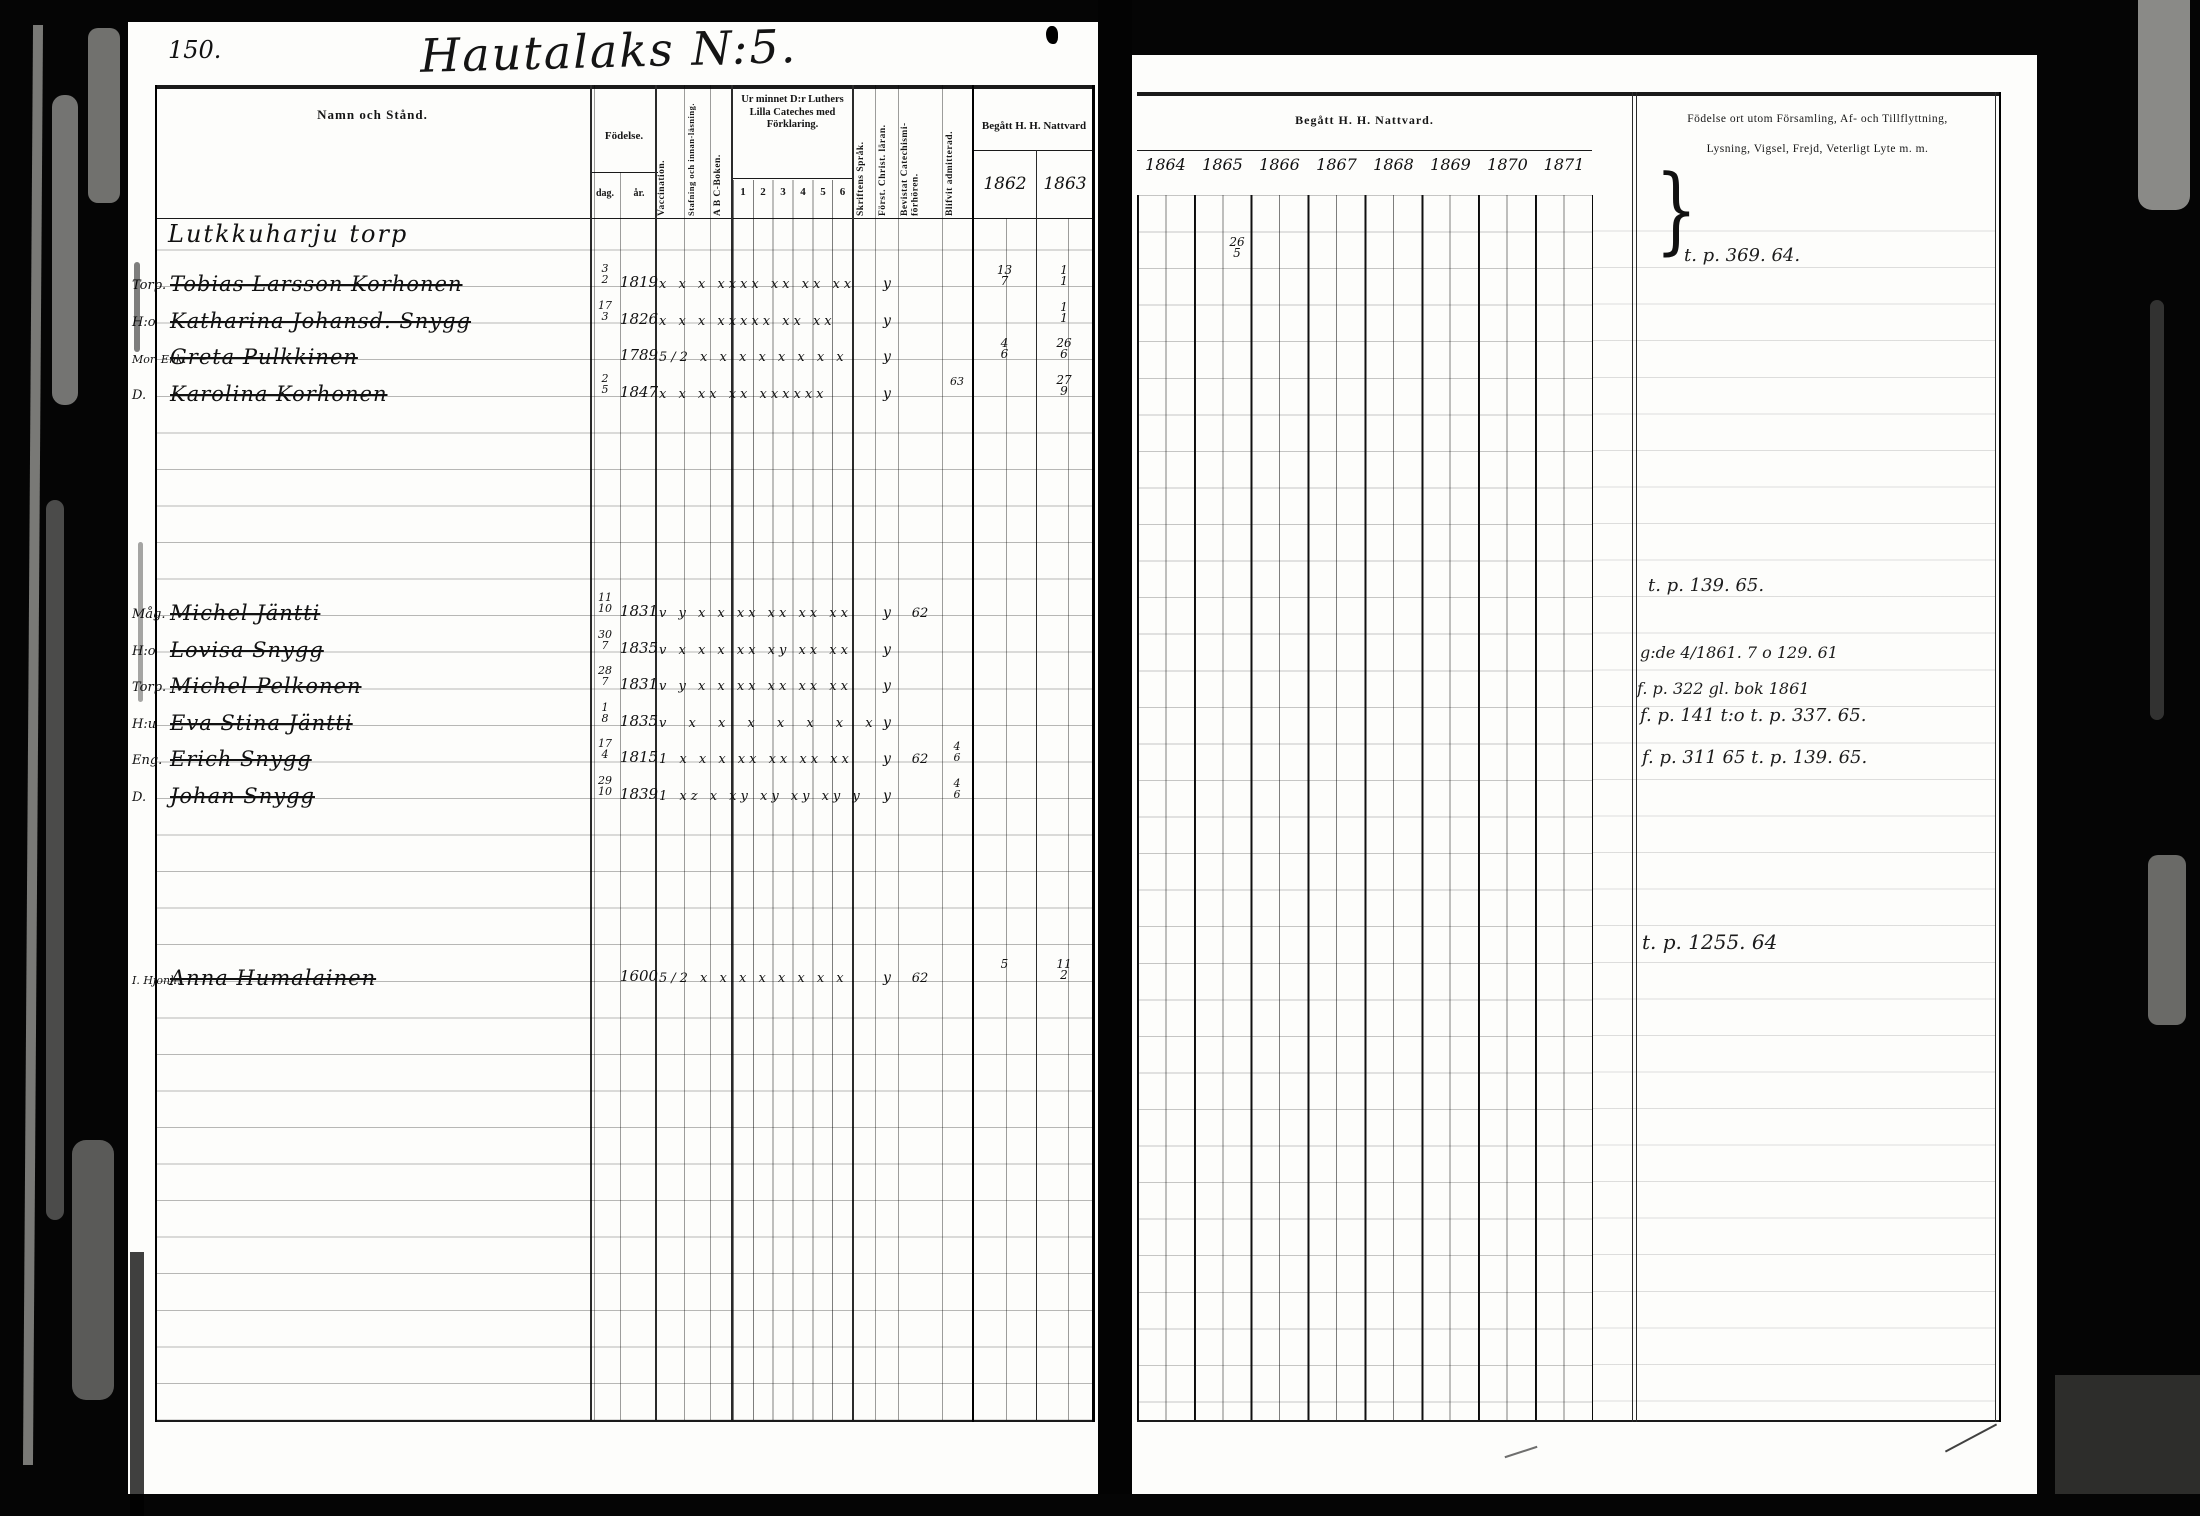 Image resolution: width=2200 pixels, height=1516 pixels. What do you see at coordinates (1034, 126) in the screenshot?
I see `col-header-nattvard-left: Begått H. H. Nattvard` at bounding box center [1034, 126].